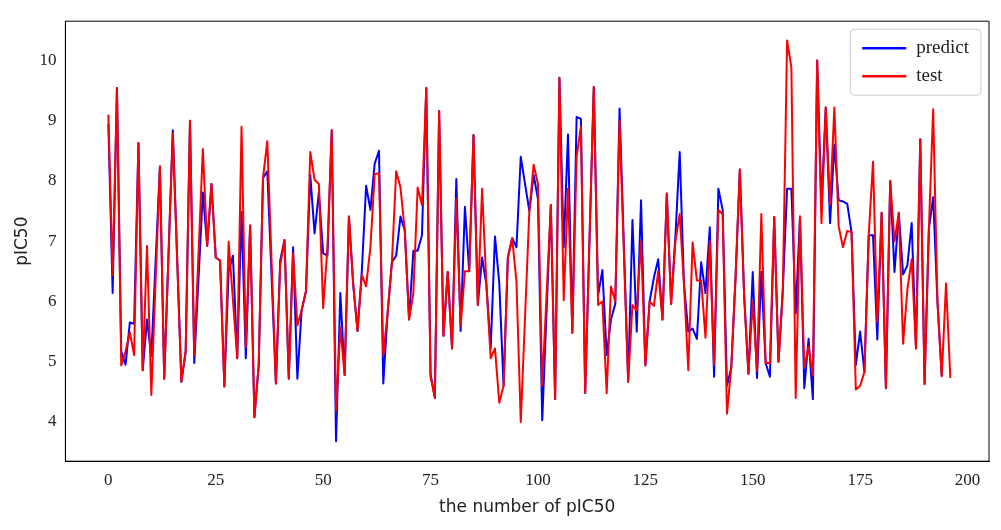 This screenshot has width=1001, height=530. What do you see at coordinates (52, 240) in the screenshot?
I see `y-tick-label: 7` at bounding box center [52, 240].